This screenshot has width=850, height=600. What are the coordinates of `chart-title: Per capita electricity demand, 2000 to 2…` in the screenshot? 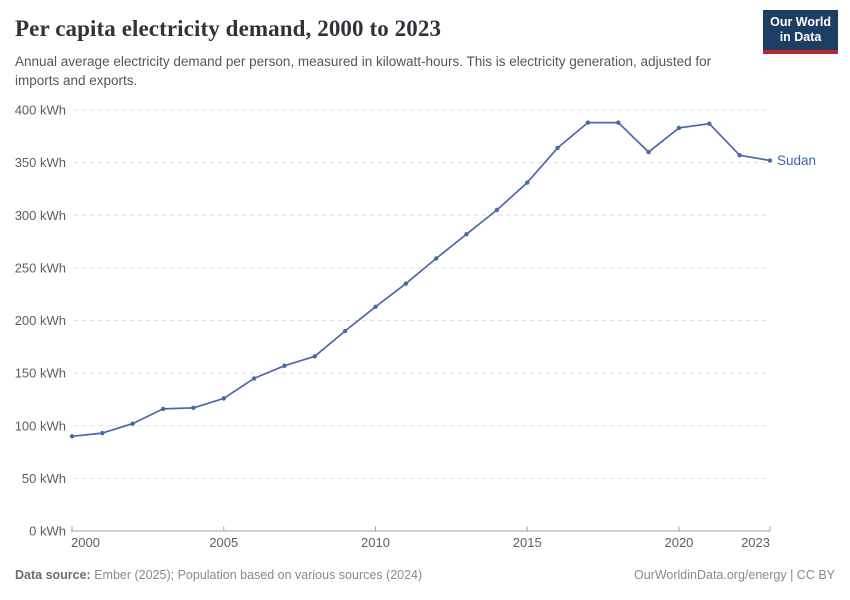 It's located at (228, 28).